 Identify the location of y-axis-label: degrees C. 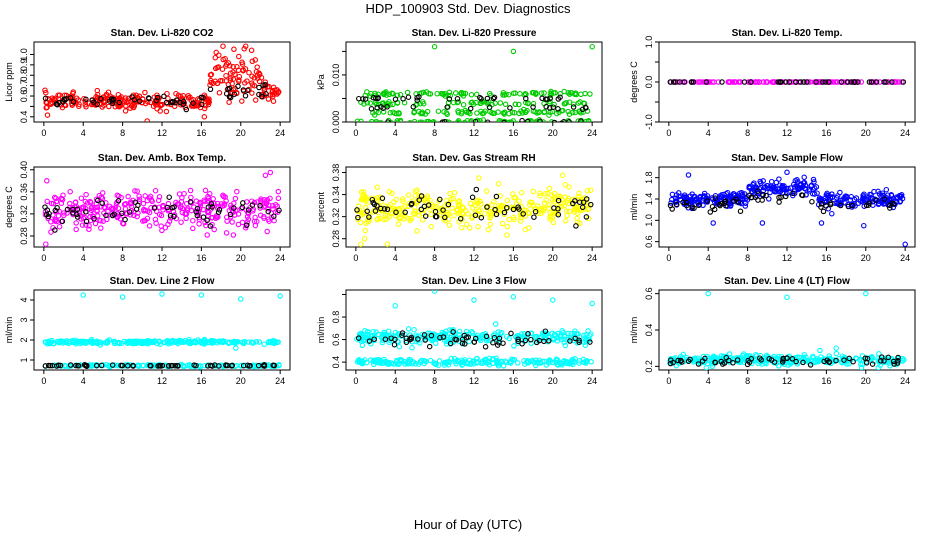
(9, 207).